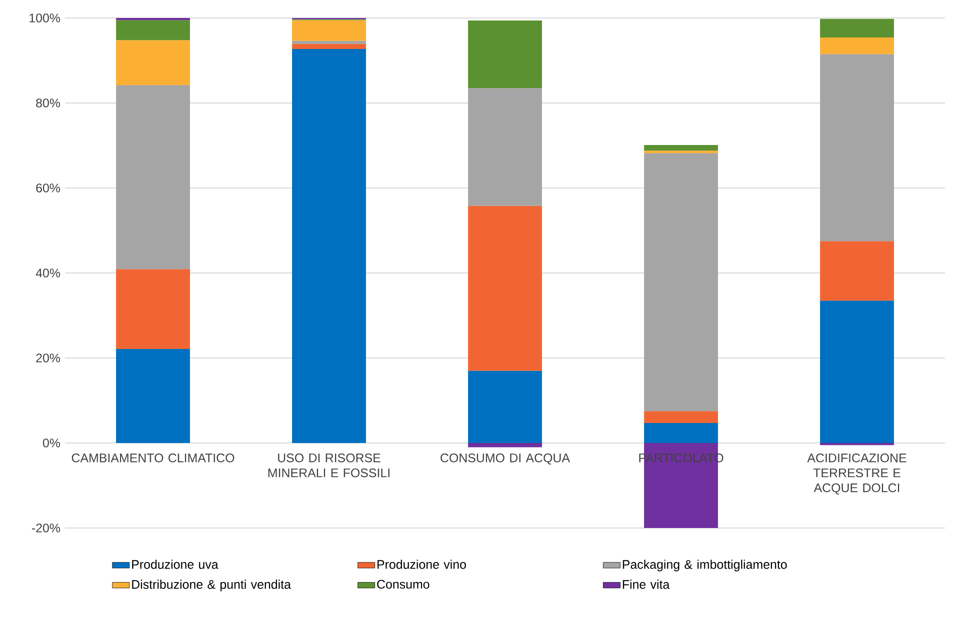  I want to click on legend-label: Produzione vino, so click(422, 564).